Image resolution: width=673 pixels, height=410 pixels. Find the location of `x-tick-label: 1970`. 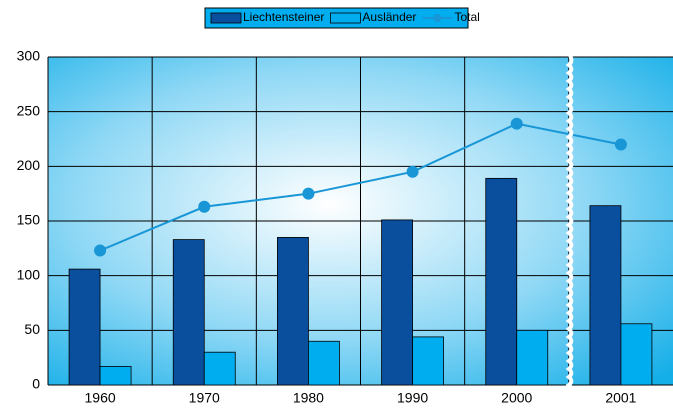

x-tick-label: 1970 is located at coordinates (204, 398).